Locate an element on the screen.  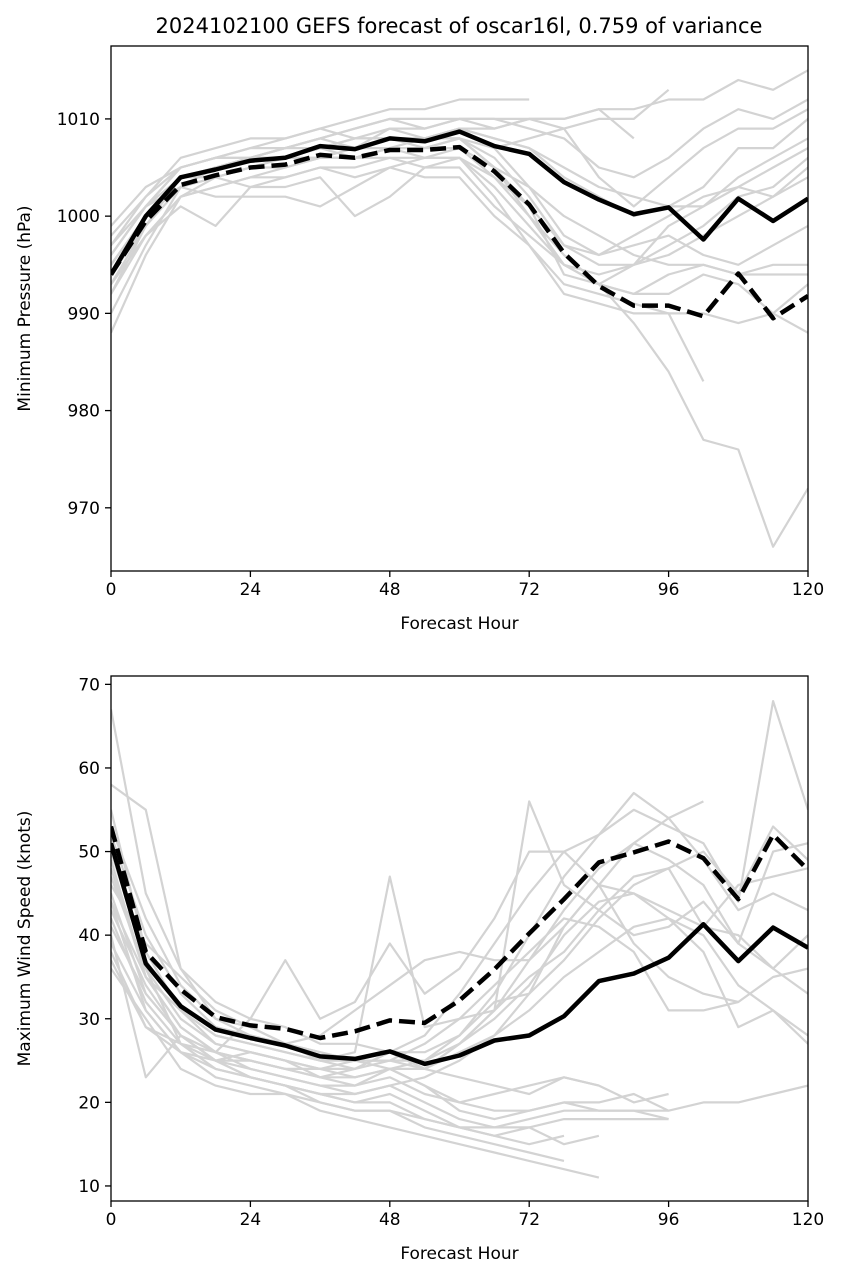
wind-y-tick-label: 30 is located at coordinates (89, 1020).